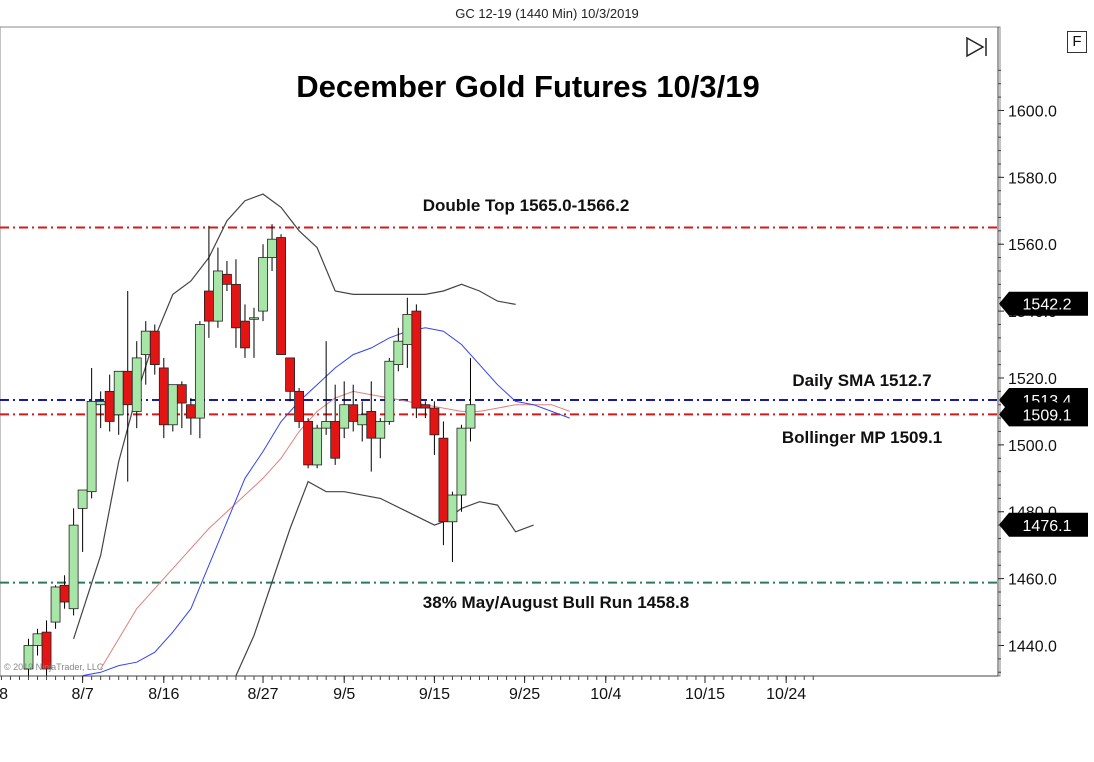 This screenshot has width=1094, height=762. Describe the element at coordinates (861, 380) in the screenshot. I see `annotation-daily-sma: Daily SMA 1512.7` at that location.